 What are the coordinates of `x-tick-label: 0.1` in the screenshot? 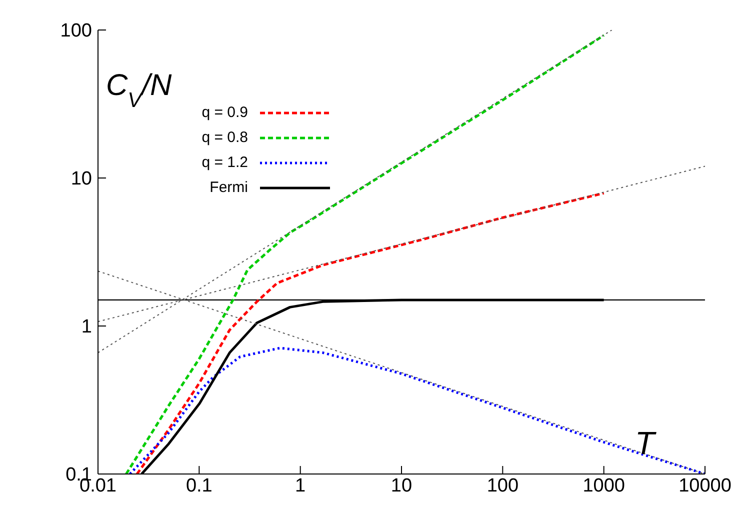 It's located at (199, 485).